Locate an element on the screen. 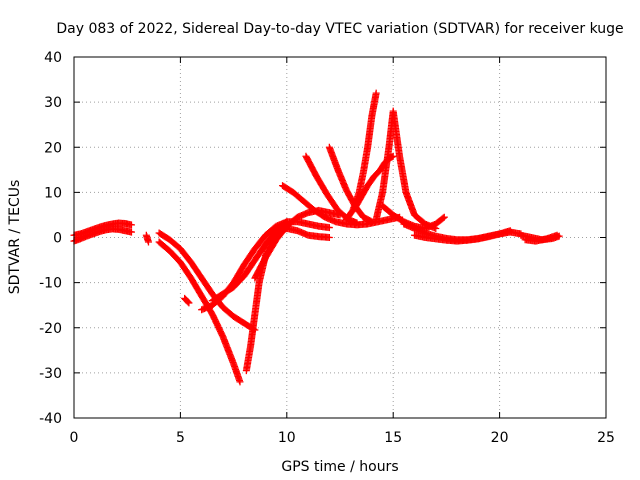 This screenshot has height=480, width=640. y-tick-label: 40 is located at coordinates (53, 58).